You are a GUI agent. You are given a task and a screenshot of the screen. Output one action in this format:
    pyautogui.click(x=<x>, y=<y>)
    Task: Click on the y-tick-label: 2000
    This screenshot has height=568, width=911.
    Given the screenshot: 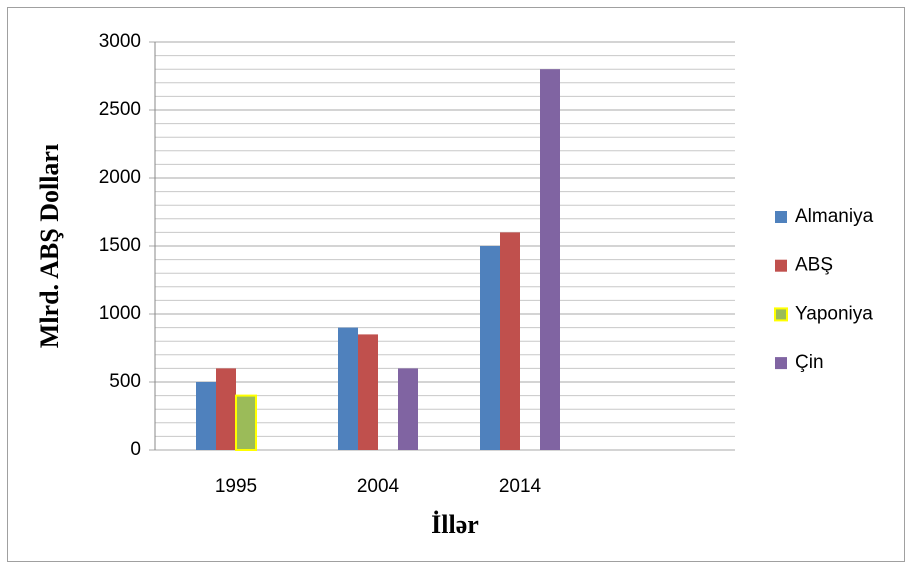 What is the action you would take?
    pyautogui.click(x=120, y=177)
    